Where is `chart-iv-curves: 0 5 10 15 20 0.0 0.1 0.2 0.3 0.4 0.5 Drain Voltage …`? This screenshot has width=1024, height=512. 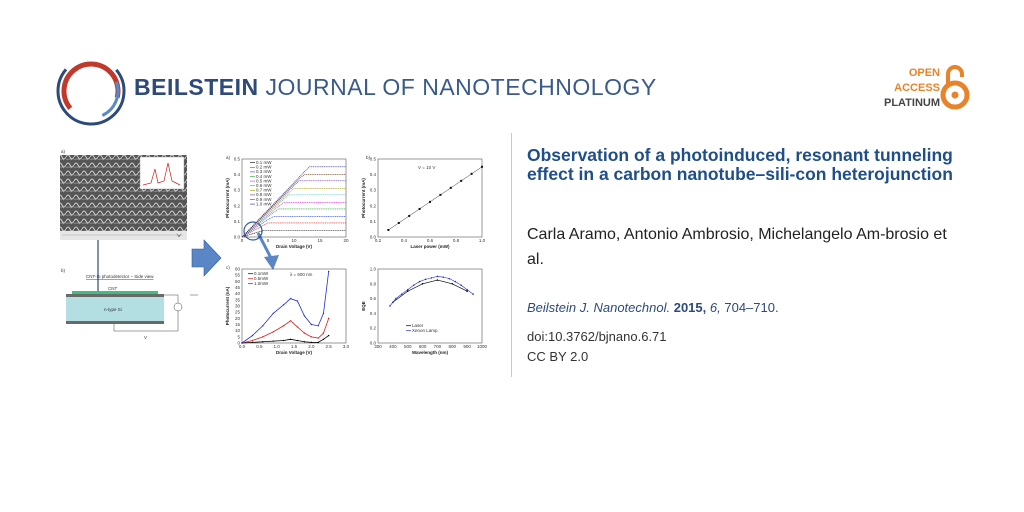 chart-iv-curves: 0 5 10 15 20 0.0 0.1 0.2 0.3 0.4 0.5 Drain Voltage … is located at coordinates (287, 203).